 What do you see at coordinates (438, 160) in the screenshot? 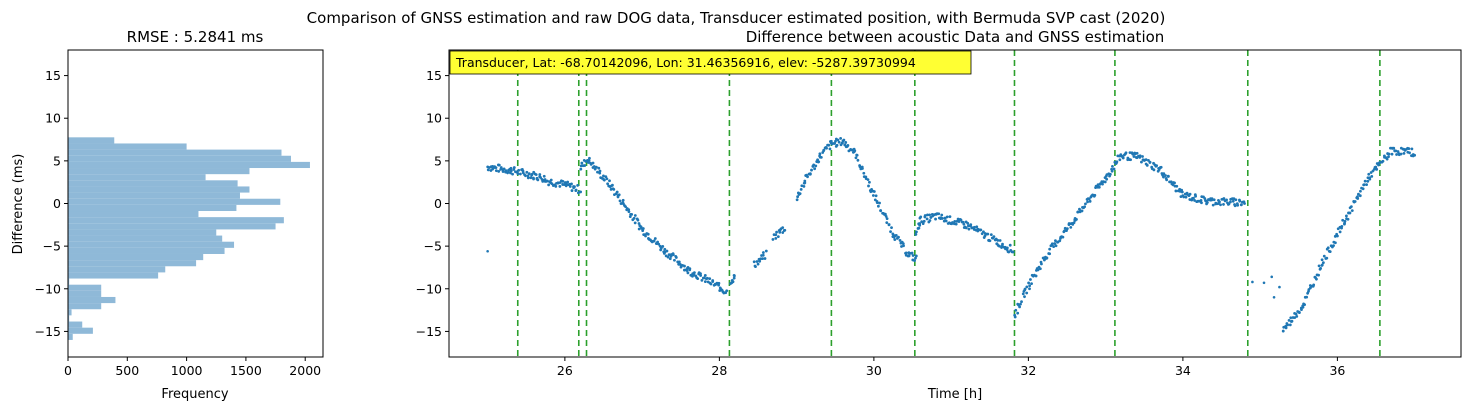
I see `scatter-y-tick-label: 5` at bounding box center [438, 160].